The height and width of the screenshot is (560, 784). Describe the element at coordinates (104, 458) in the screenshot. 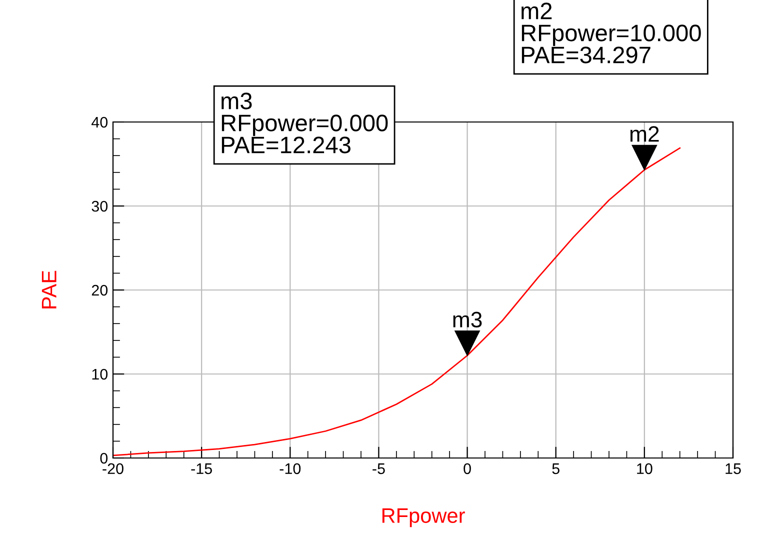

I see `y-tick-label: 0` at that location.